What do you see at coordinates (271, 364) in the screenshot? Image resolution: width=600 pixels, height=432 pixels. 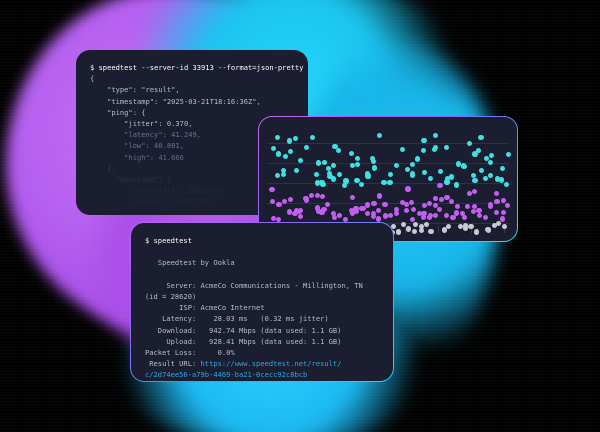 I see `result-url-link: https://www.speedtest.net/result/` at bounding box center [271, 364].